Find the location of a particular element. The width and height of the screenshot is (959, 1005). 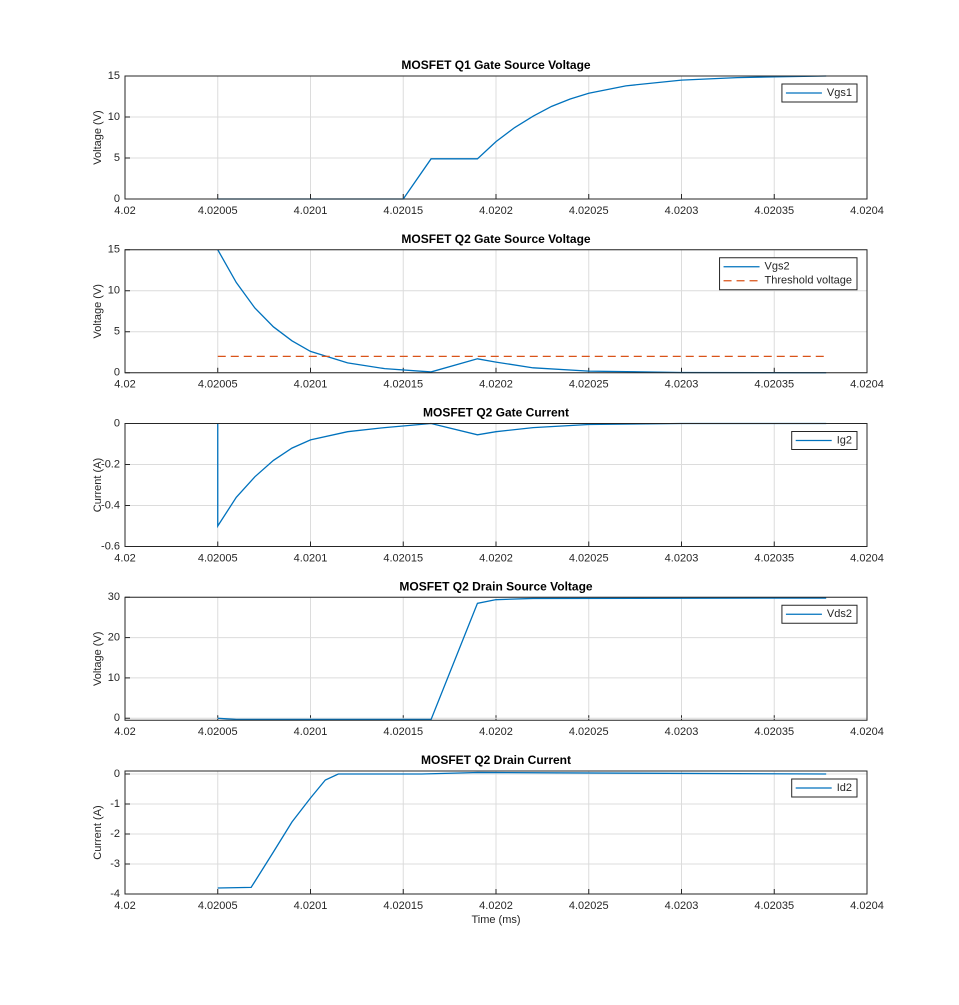

legend: Vgs2 Threshold voltage is located at coordinates (788, 274).